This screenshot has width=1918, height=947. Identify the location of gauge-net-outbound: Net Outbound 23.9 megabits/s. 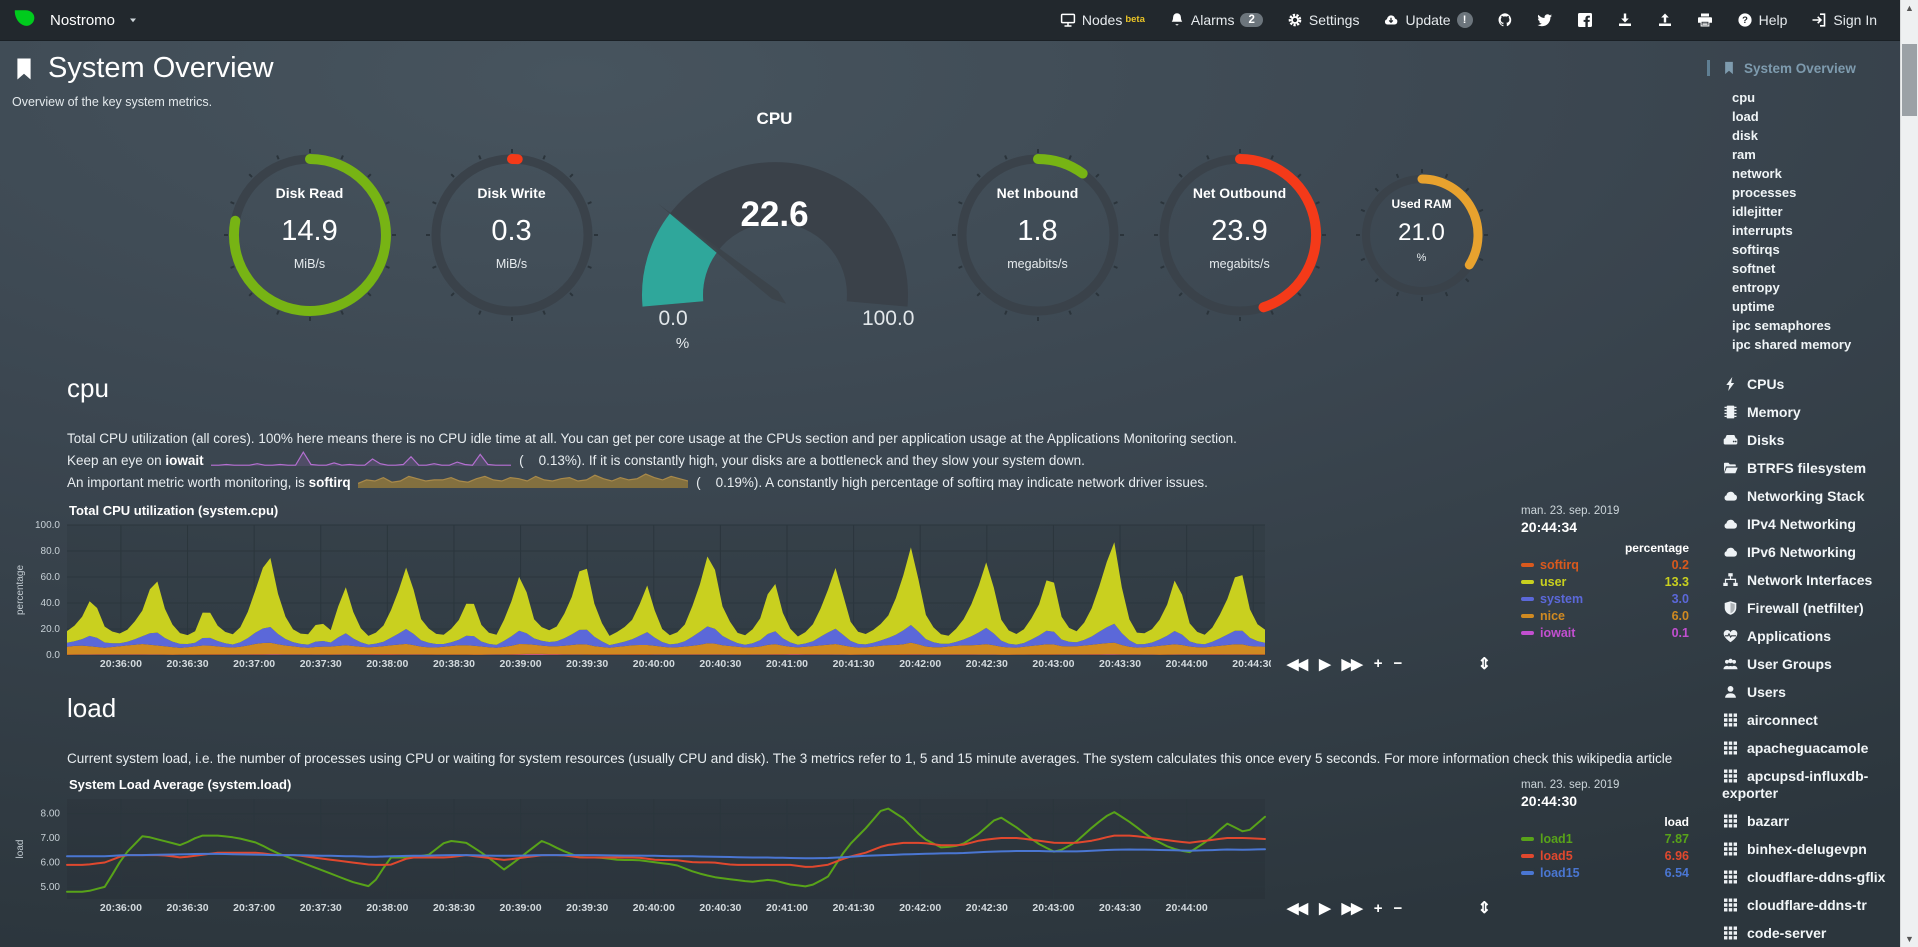
(1240, 235).